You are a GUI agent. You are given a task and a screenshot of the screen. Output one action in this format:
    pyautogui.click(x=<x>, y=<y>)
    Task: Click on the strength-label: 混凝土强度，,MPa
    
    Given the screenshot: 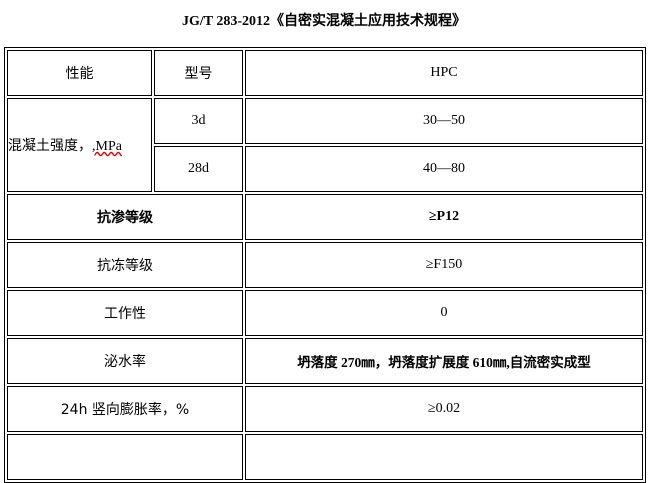 What is the action you would take?
    pyautogui.click(x=79, y=145)
    